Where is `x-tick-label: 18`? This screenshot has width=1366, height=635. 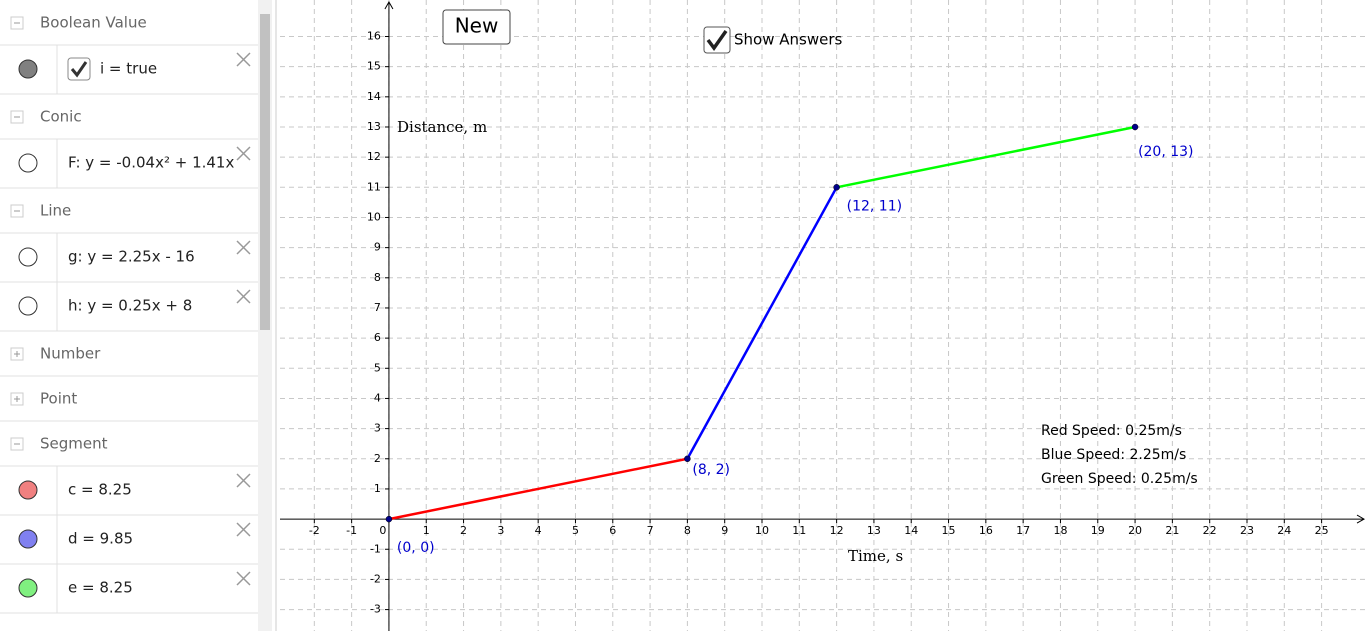 x-tick-label: 18 is located at coordinates (1060, 530).